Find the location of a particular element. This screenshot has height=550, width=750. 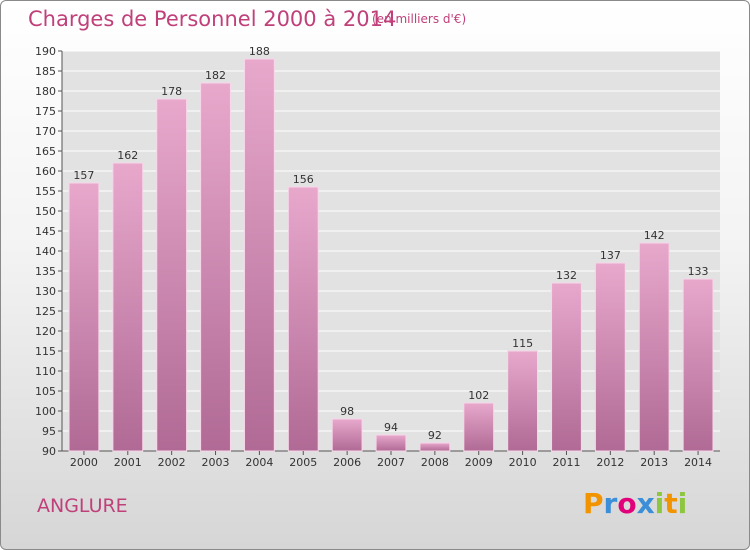

y-tick-label: 95 is located at coordinates (49, 431).